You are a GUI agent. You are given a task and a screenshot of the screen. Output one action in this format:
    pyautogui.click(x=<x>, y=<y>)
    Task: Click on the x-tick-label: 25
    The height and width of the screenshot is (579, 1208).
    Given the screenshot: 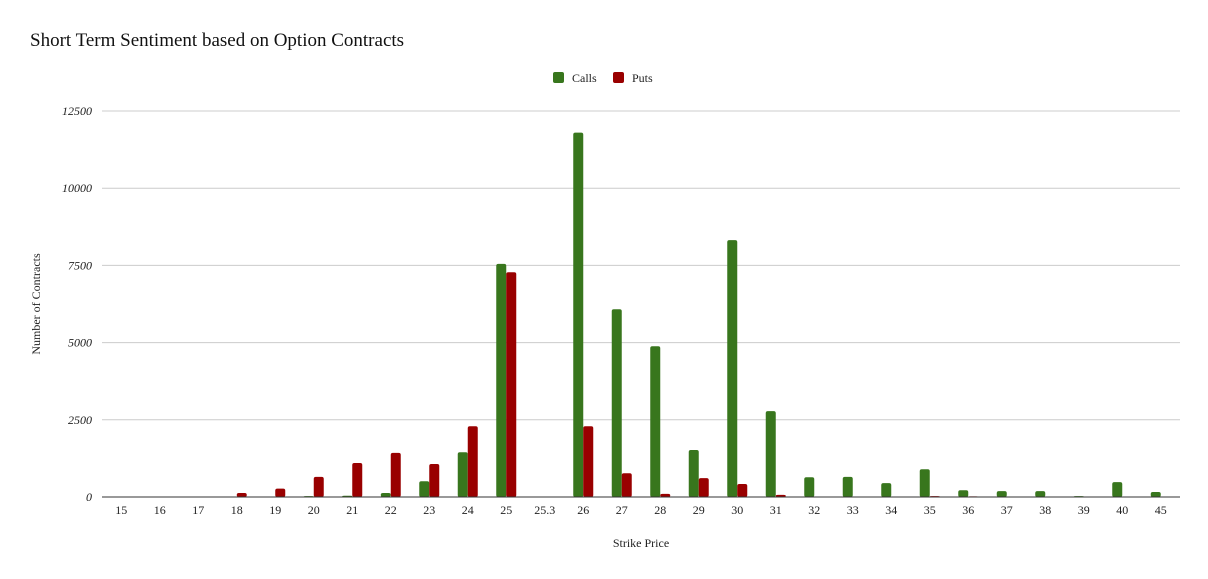 What is the action you would take?
    pyautogui.click(x=506, y=510)
    